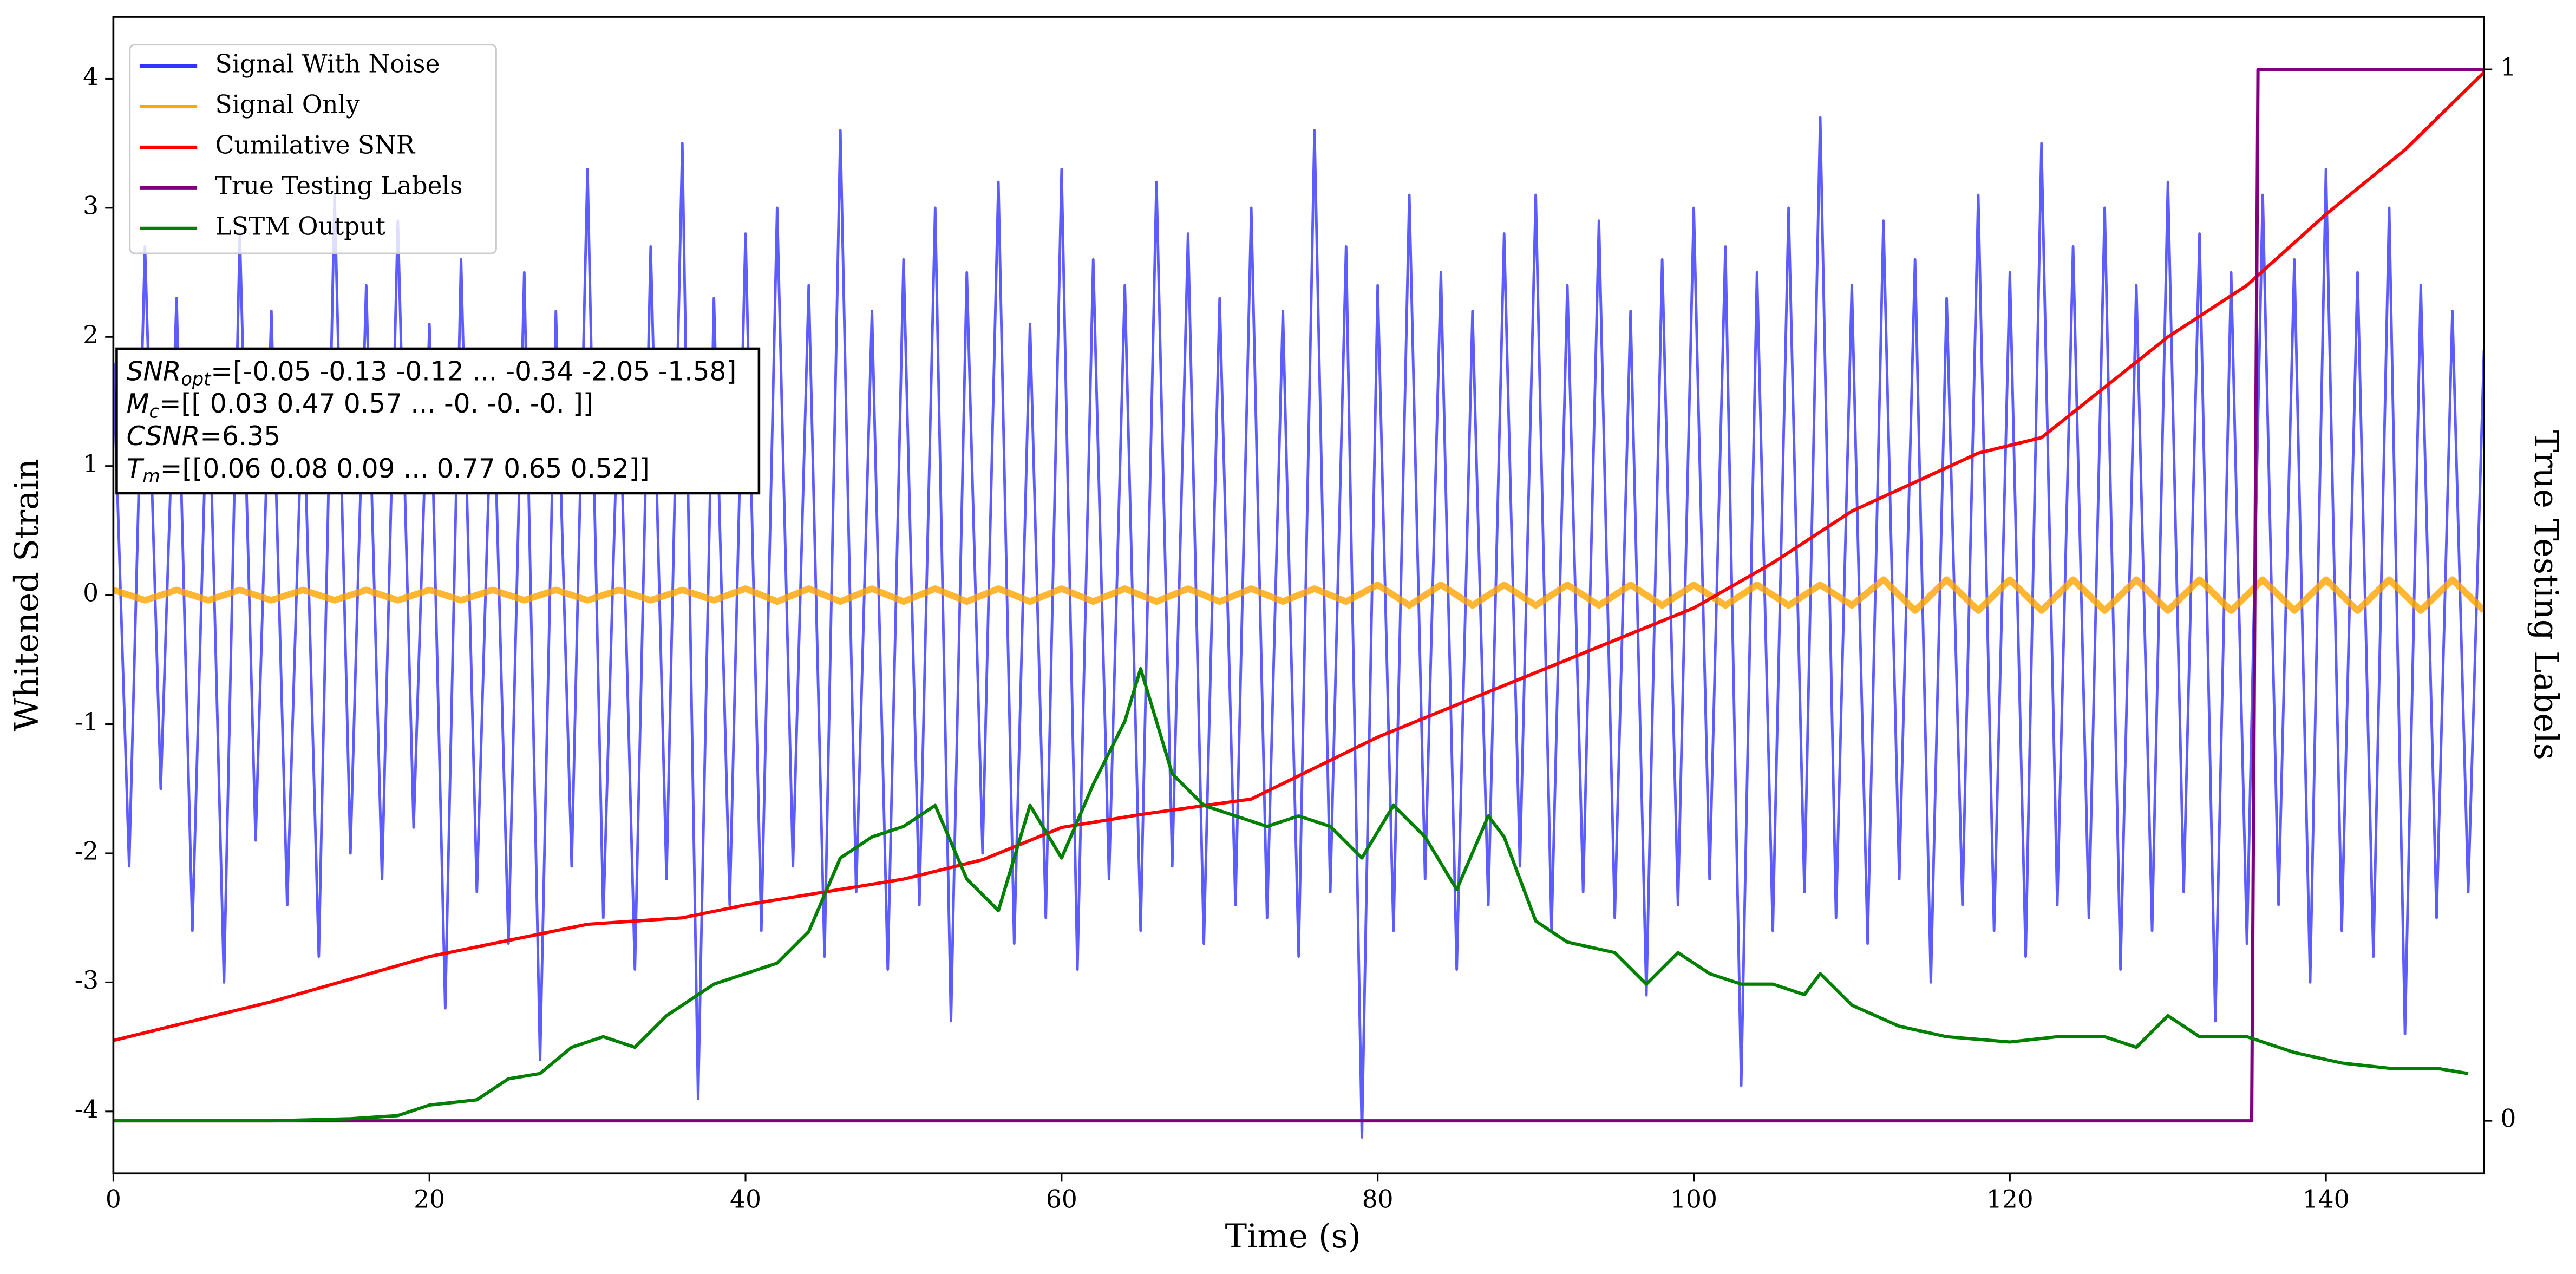 The width and height of the screenshot is (2576, 1274). What do you see at coordinates (91, 463) in the screenshot?
I see `y-tick-label: 1` at bounding box center [91, 463].